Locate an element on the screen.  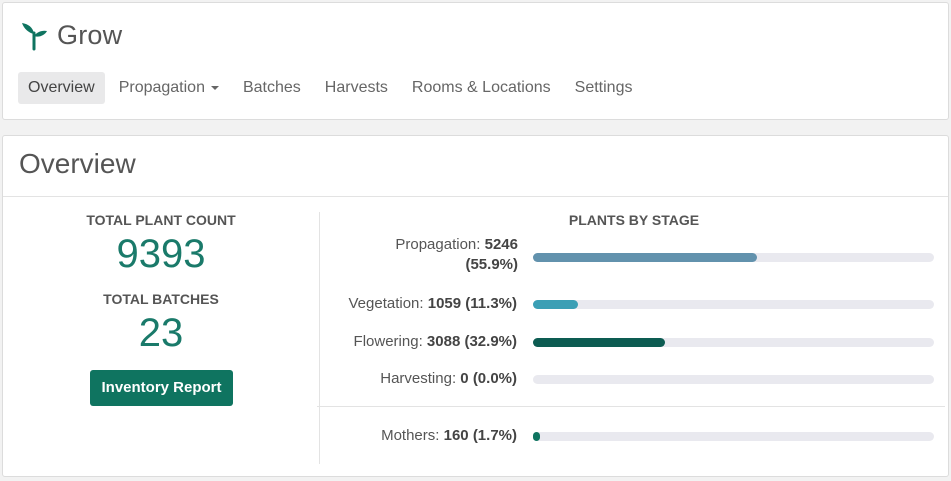
title-divider is located at coordinates (475, 196).